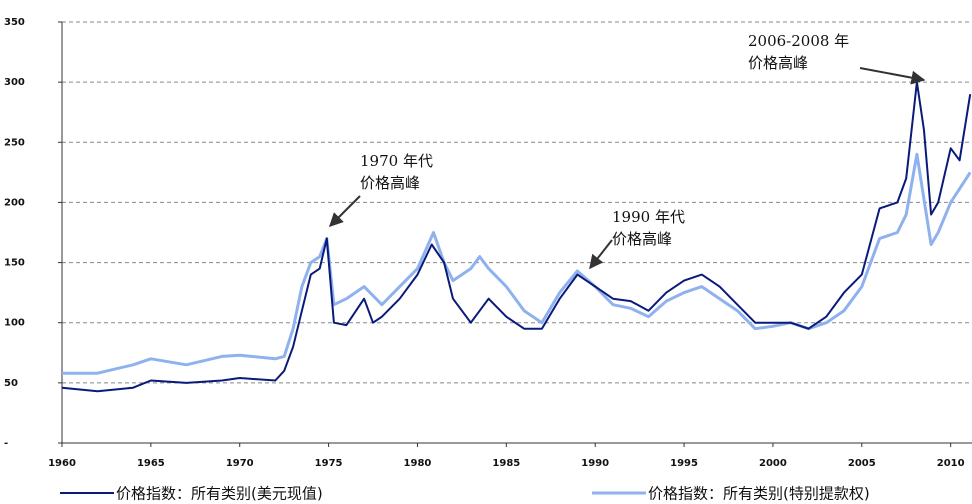  I want to click on y-tick-label: 300, so click(14, 82).